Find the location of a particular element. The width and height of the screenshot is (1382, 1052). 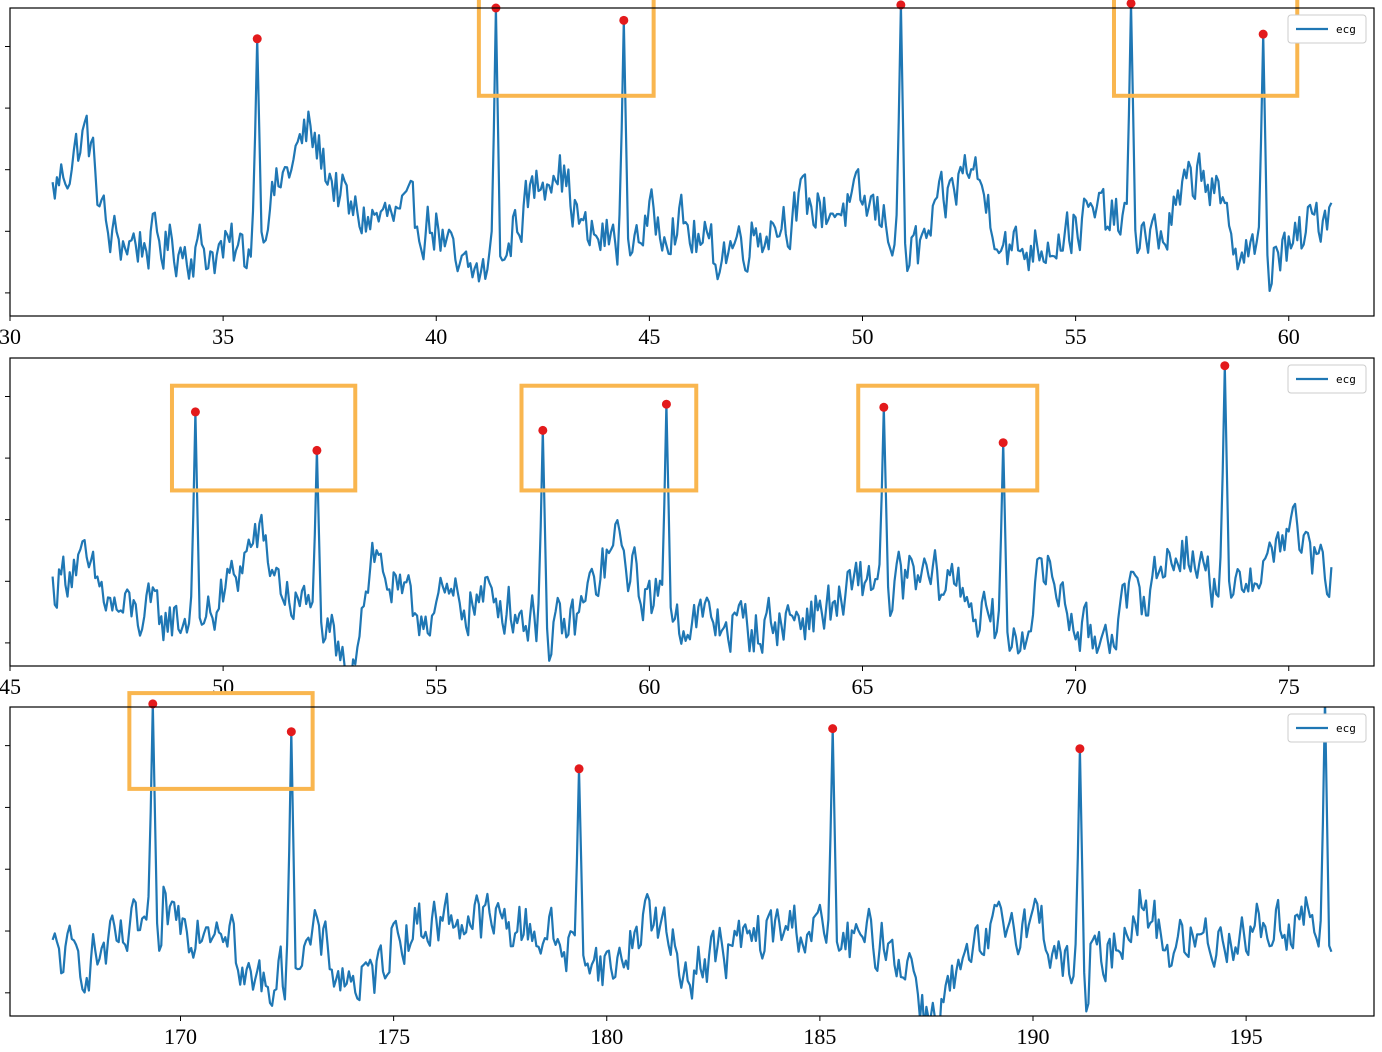

x-tick-label-7: 60 is located at coordinates (1289, 336).